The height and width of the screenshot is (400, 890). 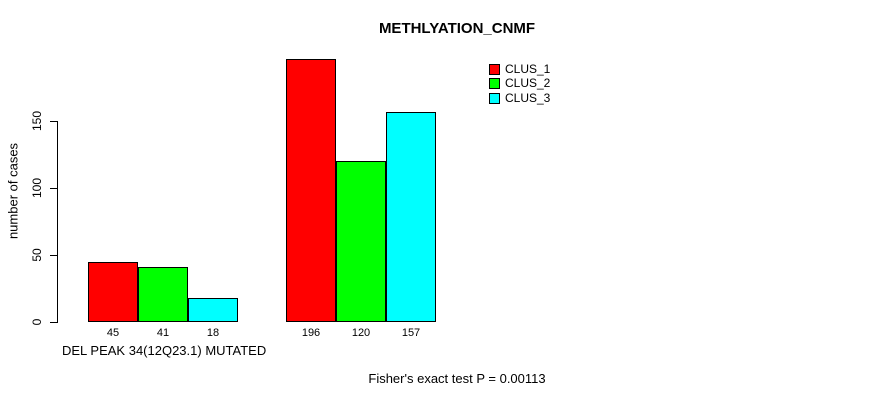 What do you see at coordinates (457, 28) in the screenshot?
I see `chart-title: METHLYATION_CNMF` at bounding box center [457, 28].